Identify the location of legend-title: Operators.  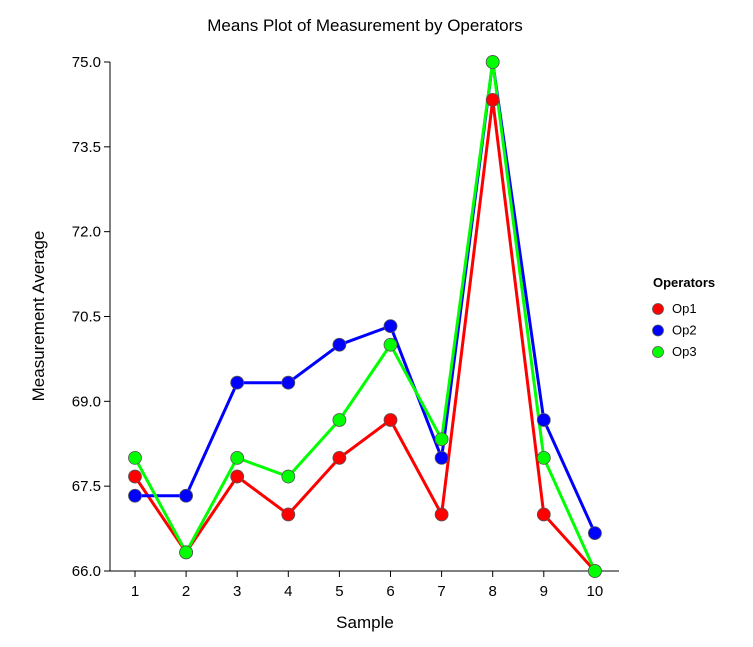
(684, 282).